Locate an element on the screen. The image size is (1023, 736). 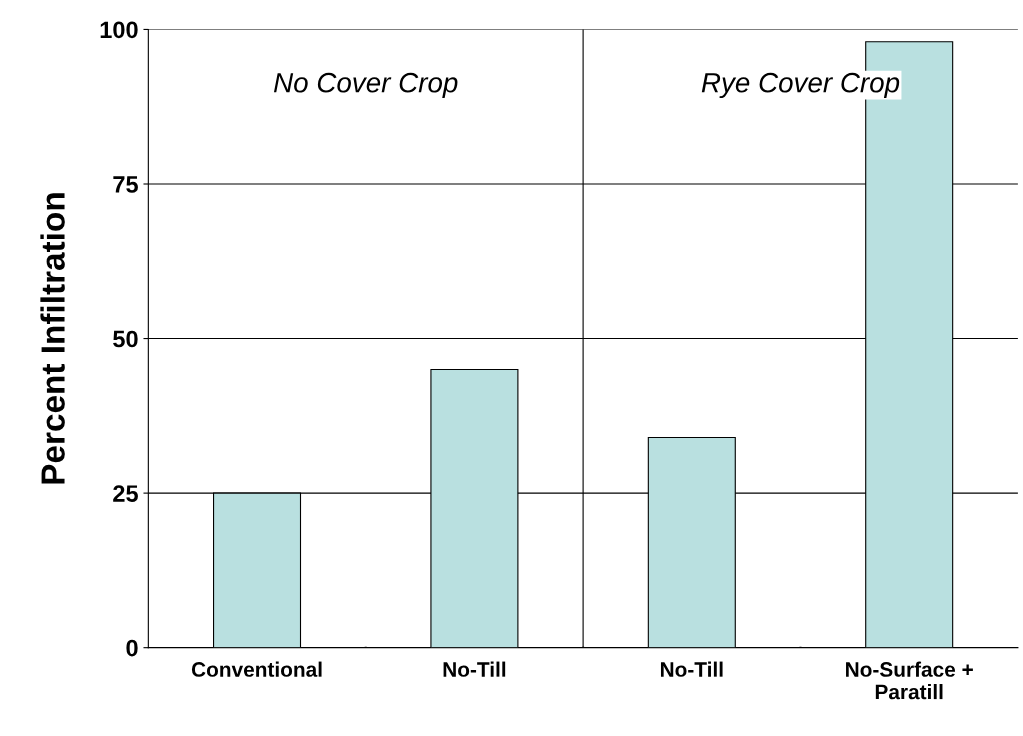
y-axis-title: Percent Infiltration is located at coordinates (52, 338).